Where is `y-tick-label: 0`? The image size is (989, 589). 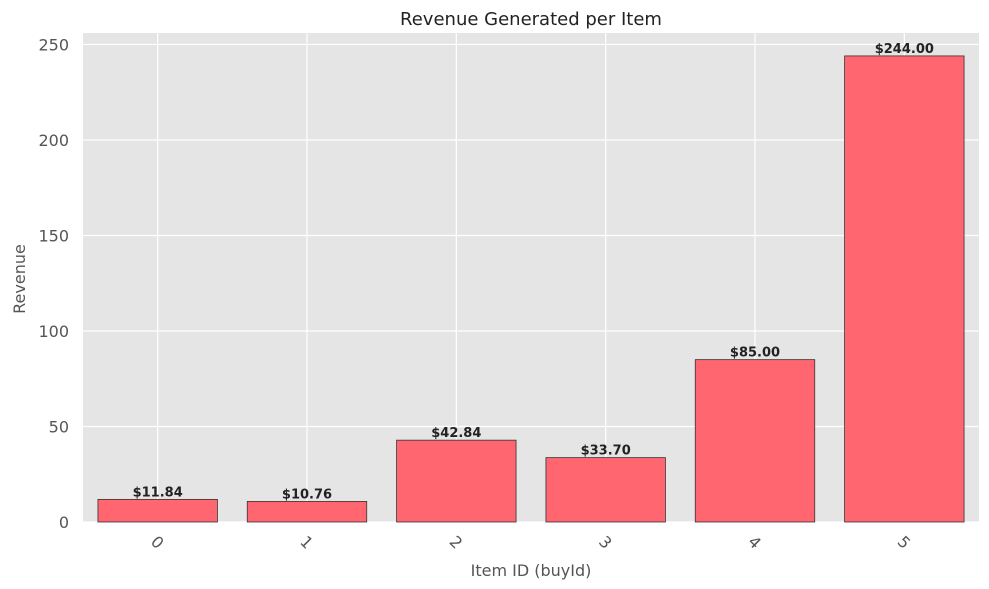 y-tick-label: 0 is located at coordinates (64, 522).